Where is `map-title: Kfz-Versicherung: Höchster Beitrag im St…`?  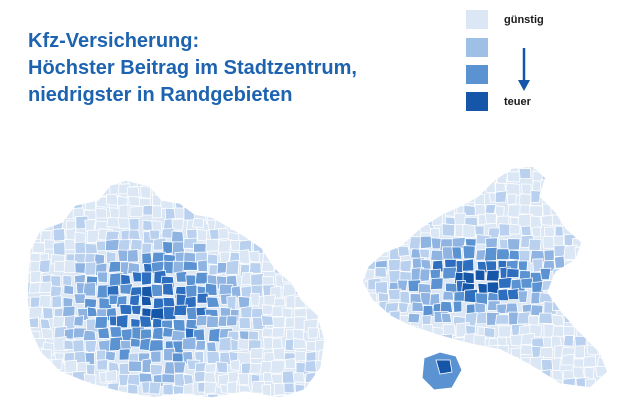 map-title: Kfz-Versicherung: Höchster Beitrag im St… is located at coordinates (192, 68).